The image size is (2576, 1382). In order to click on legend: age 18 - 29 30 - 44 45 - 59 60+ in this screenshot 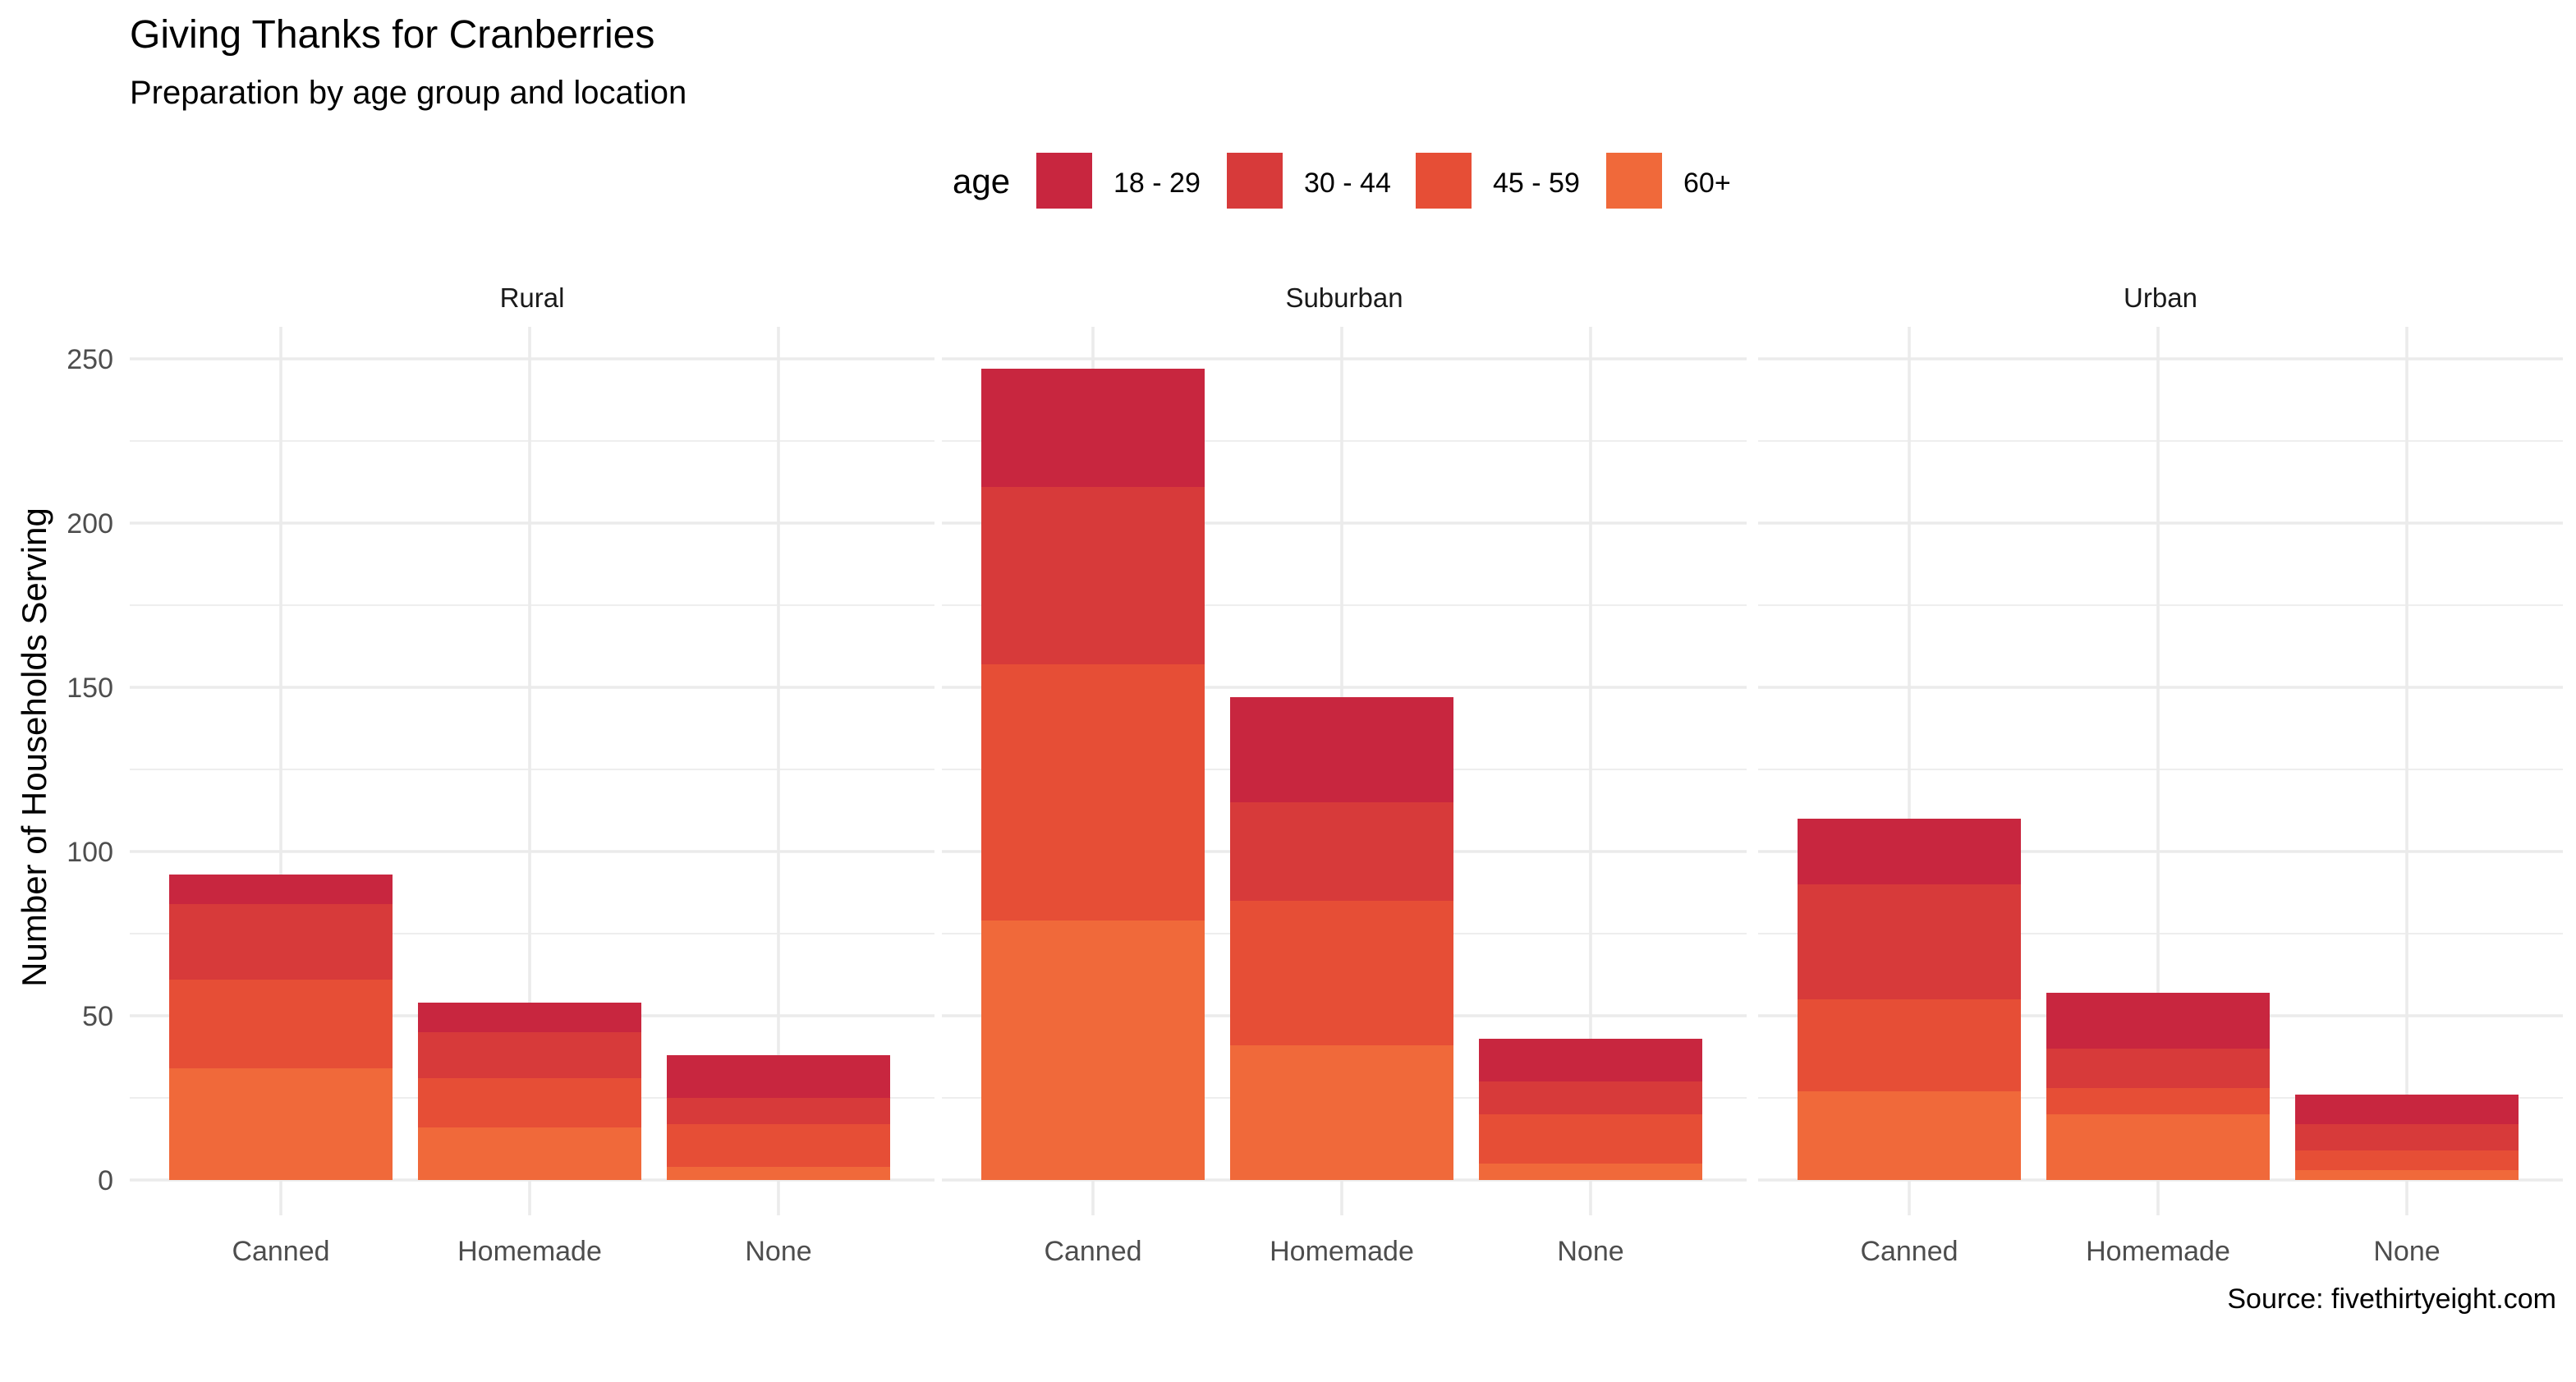, I will do `click(1342, 181)`.